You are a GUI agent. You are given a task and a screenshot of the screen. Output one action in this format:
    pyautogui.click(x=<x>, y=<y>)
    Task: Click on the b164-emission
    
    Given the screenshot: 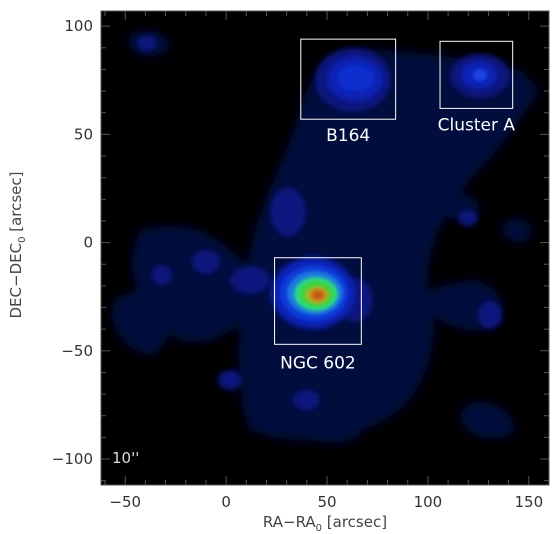 What is the action you would take?
    pyautogui.click(x=353, y=80)
    